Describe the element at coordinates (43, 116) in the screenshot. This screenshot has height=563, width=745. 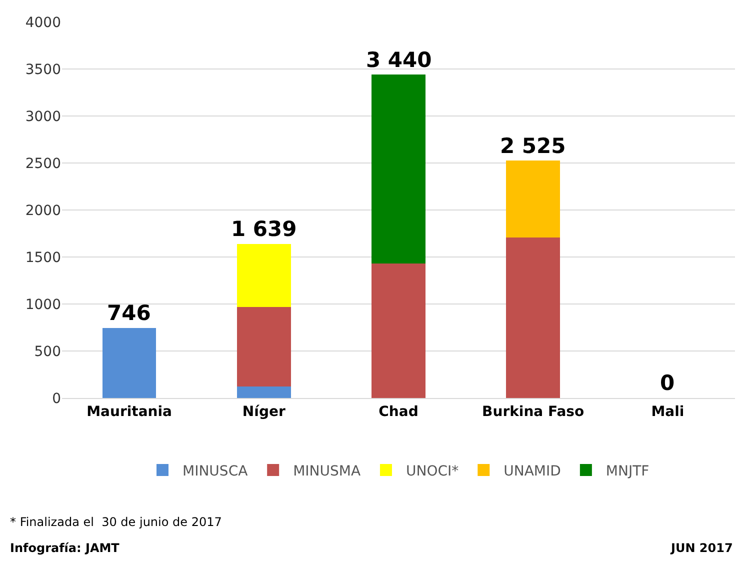
I see `y-tick-label: 3000` at that location.